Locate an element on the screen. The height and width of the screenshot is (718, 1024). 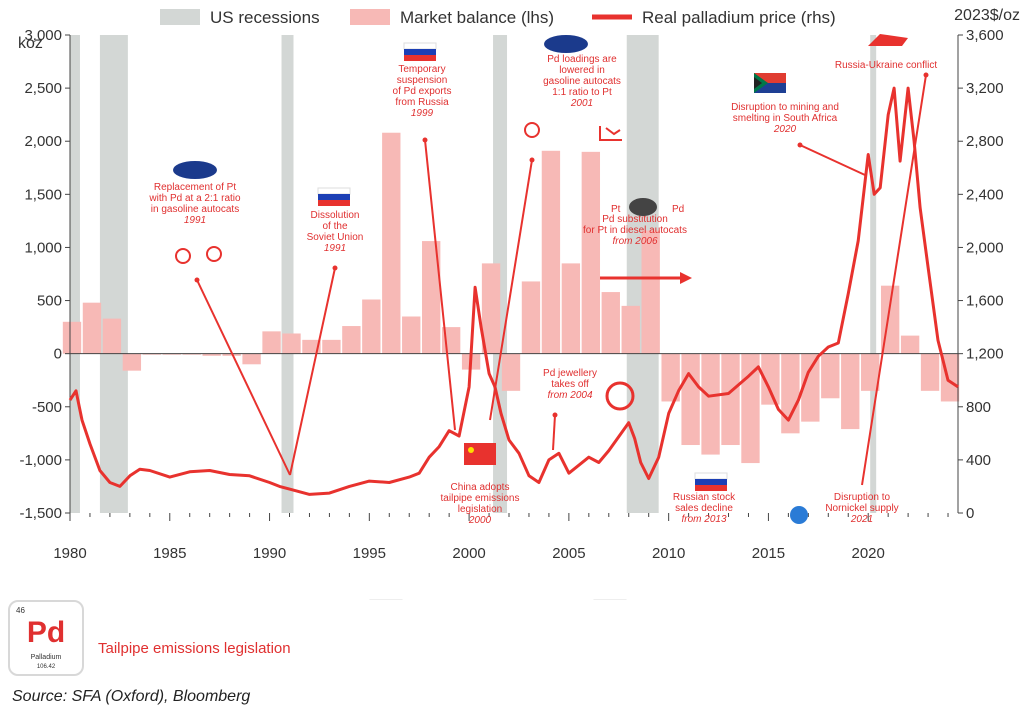
annotation-text: with Pd at a 2:1 ratio is located at coordinates (194, 198).